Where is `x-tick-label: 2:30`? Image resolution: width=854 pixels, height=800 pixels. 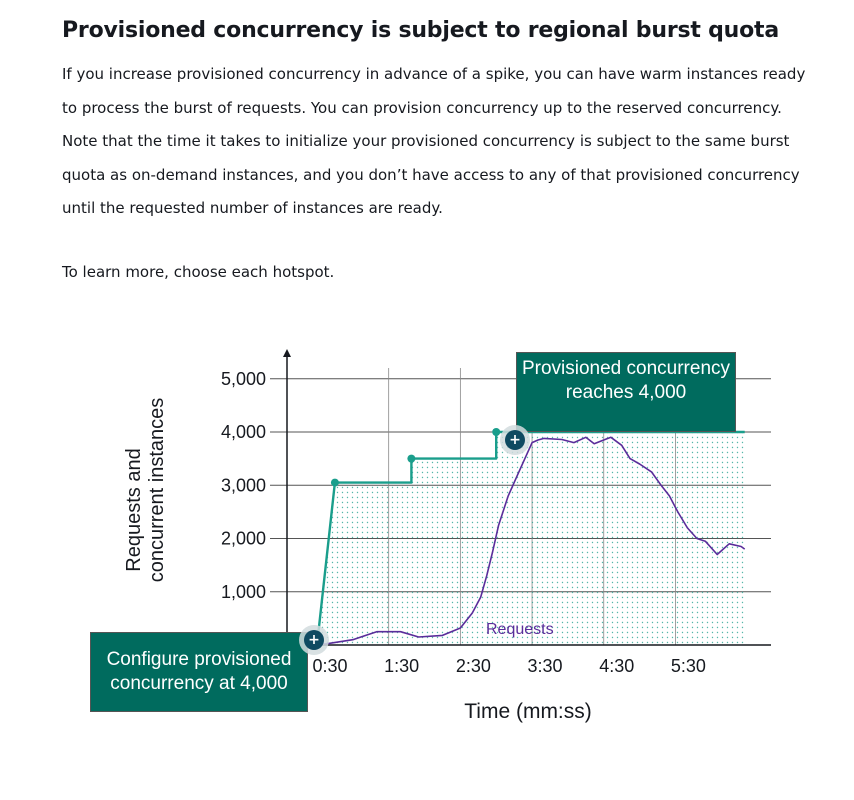 x-tick-label: 2:30 is located at coordinates (473, 666).